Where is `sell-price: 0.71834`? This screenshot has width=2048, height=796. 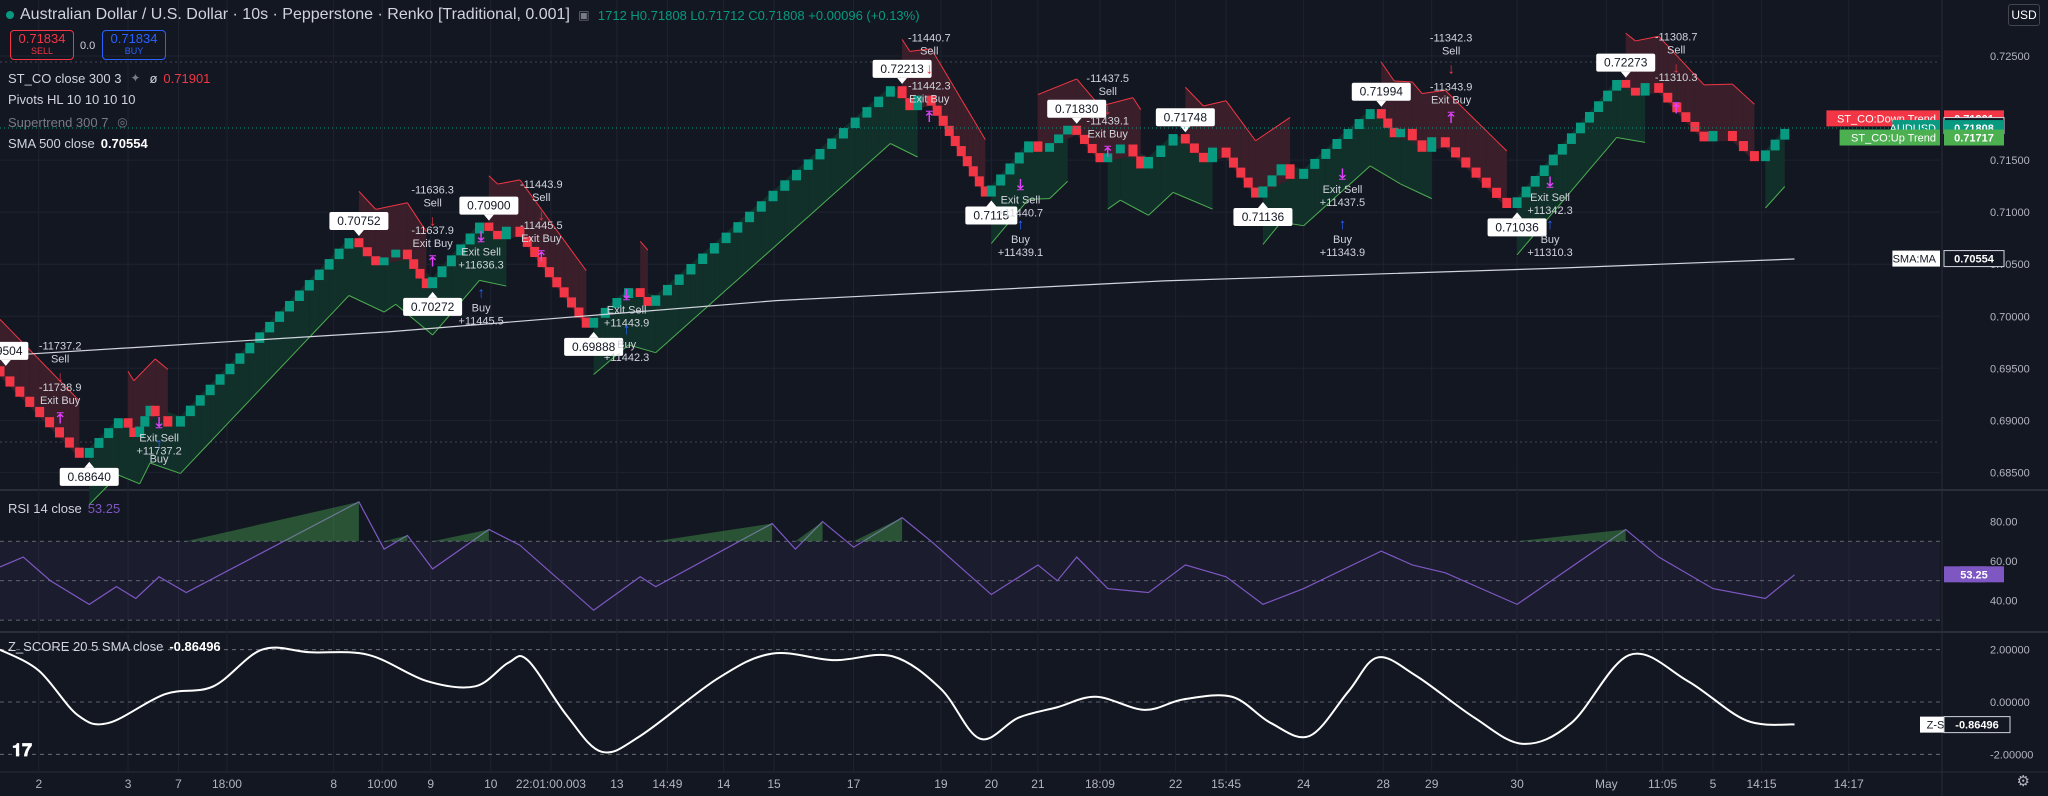
sell-price: 0.71834 is located at coordinates (42, 38).